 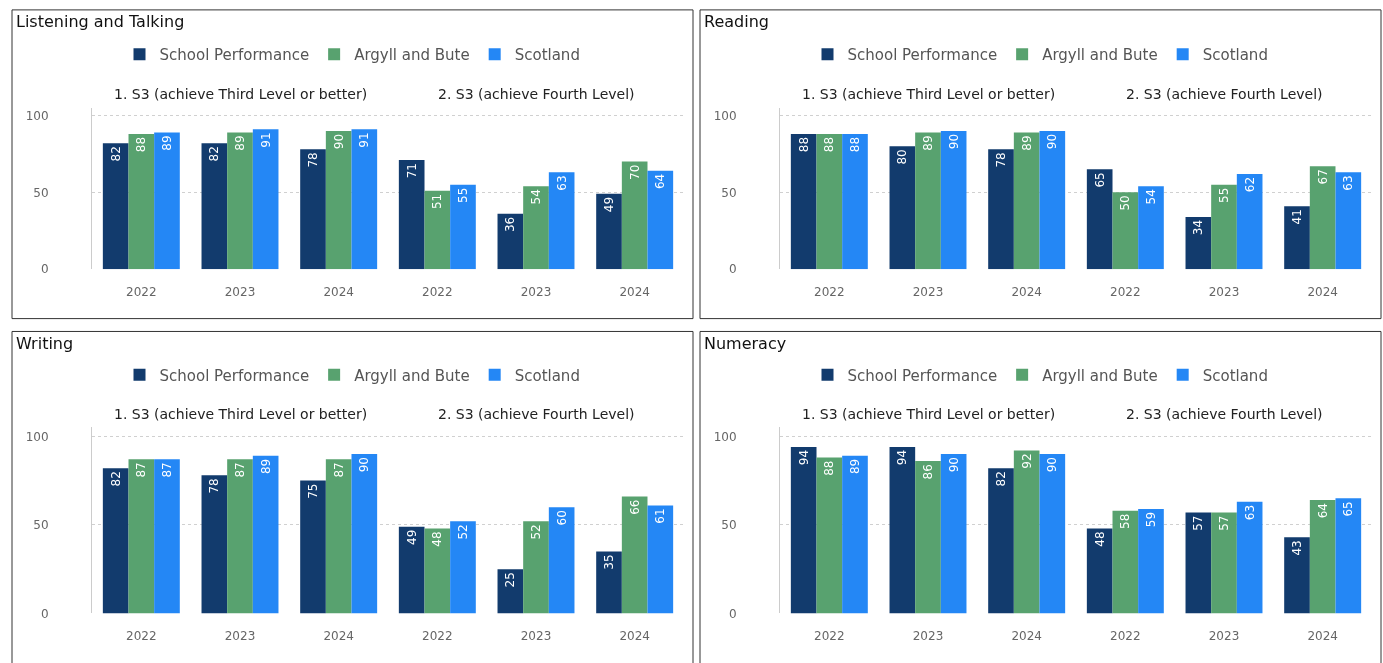 I want to click on data-label: 36, so click(x=510, y=224).